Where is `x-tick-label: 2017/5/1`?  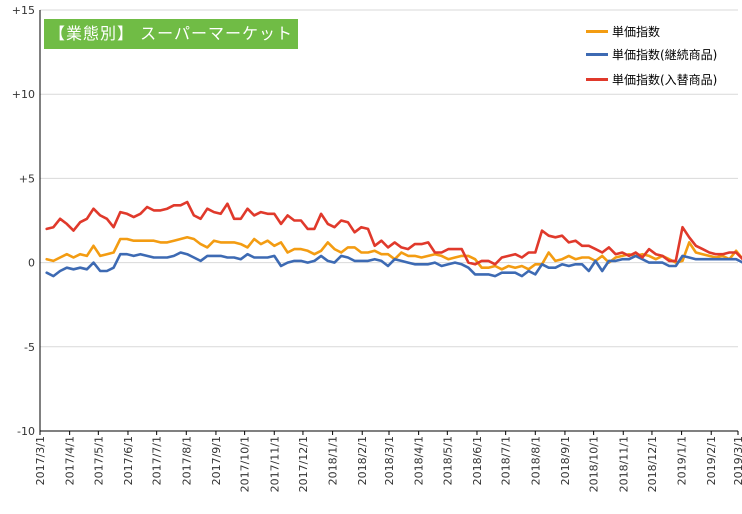
x-tick-label: 2017/5/1 is located at coordinates (98, 460).